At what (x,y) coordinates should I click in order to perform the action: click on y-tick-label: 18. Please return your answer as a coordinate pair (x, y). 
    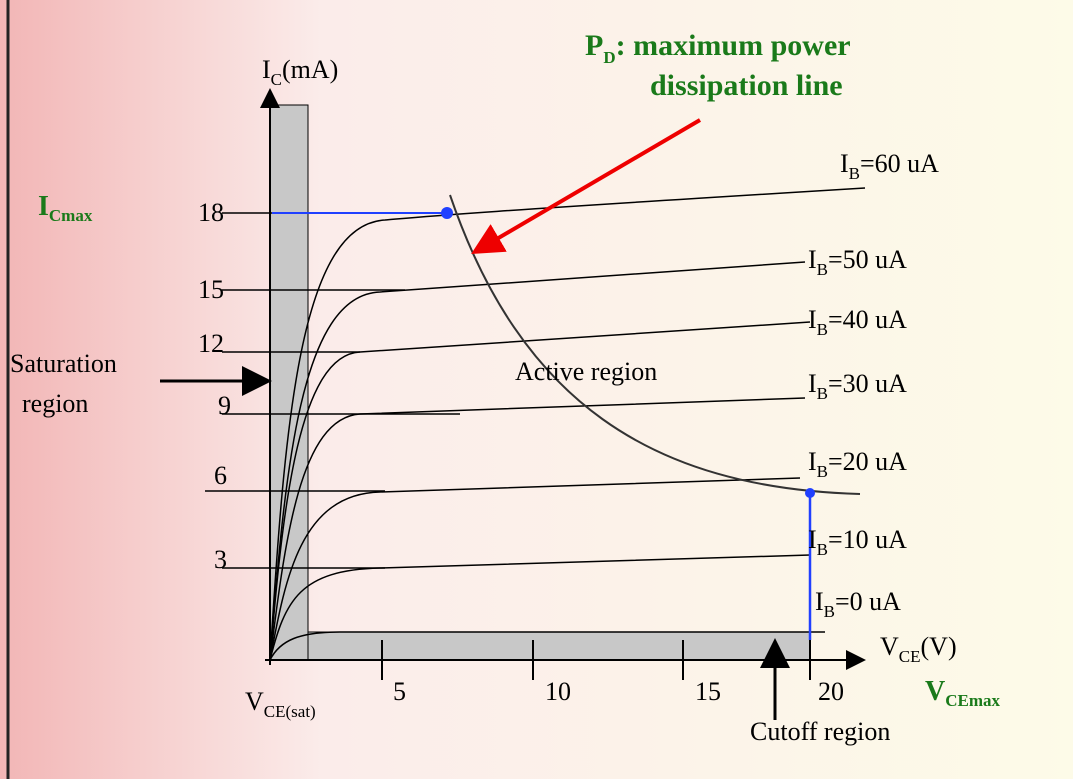
    Looking at the image, I should click on (211, 212).